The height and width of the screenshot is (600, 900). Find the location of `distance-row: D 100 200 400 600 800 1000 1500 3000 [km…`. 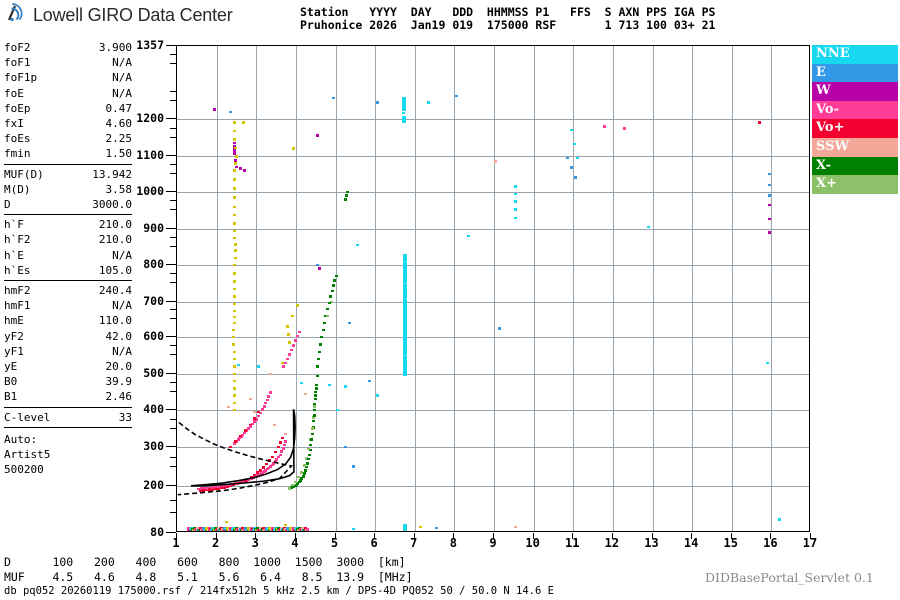

distance-row: D 100 200 400 600 800 1000 1500 3000 [km… is located at coordinates (205, 562).